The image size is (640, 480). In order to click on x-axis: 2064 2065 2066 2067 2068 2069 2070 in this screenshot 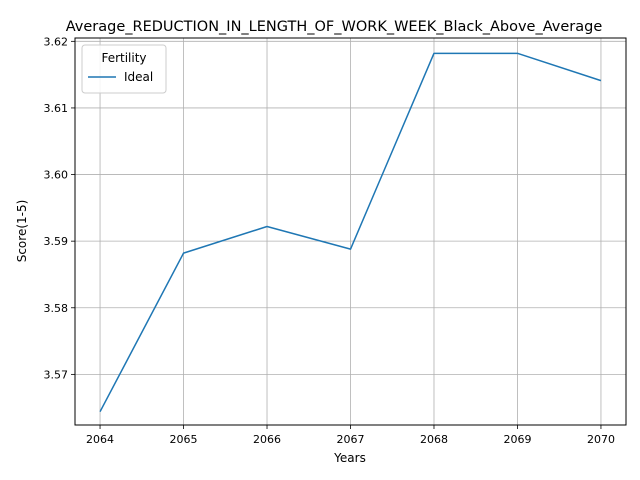, I will do `click(350, 435)`.